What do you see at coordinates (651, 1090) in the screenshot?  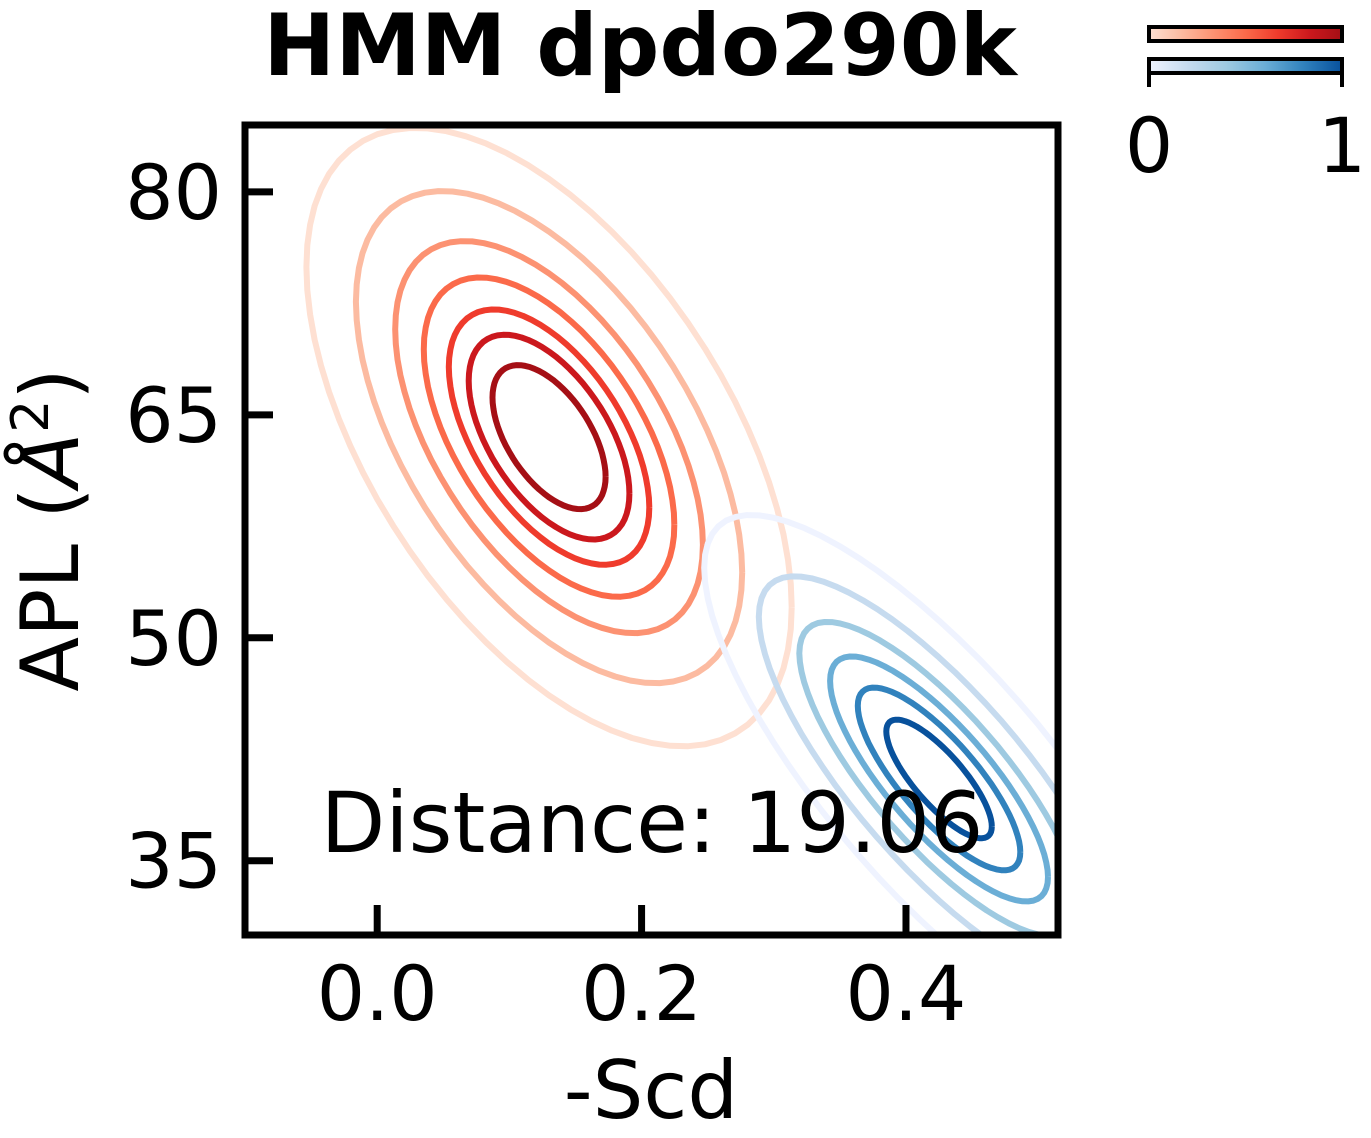 I see `x-axis-title: -Scd` at bounding box center [651, 1090].